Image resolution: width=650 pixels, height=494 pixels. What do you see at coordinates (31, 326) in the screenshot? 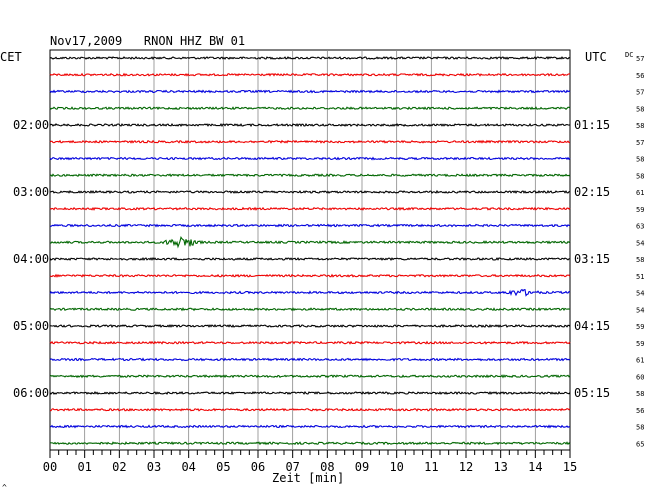
I see `left-time-label-3: 05:00` at bounding box center [31, 326].